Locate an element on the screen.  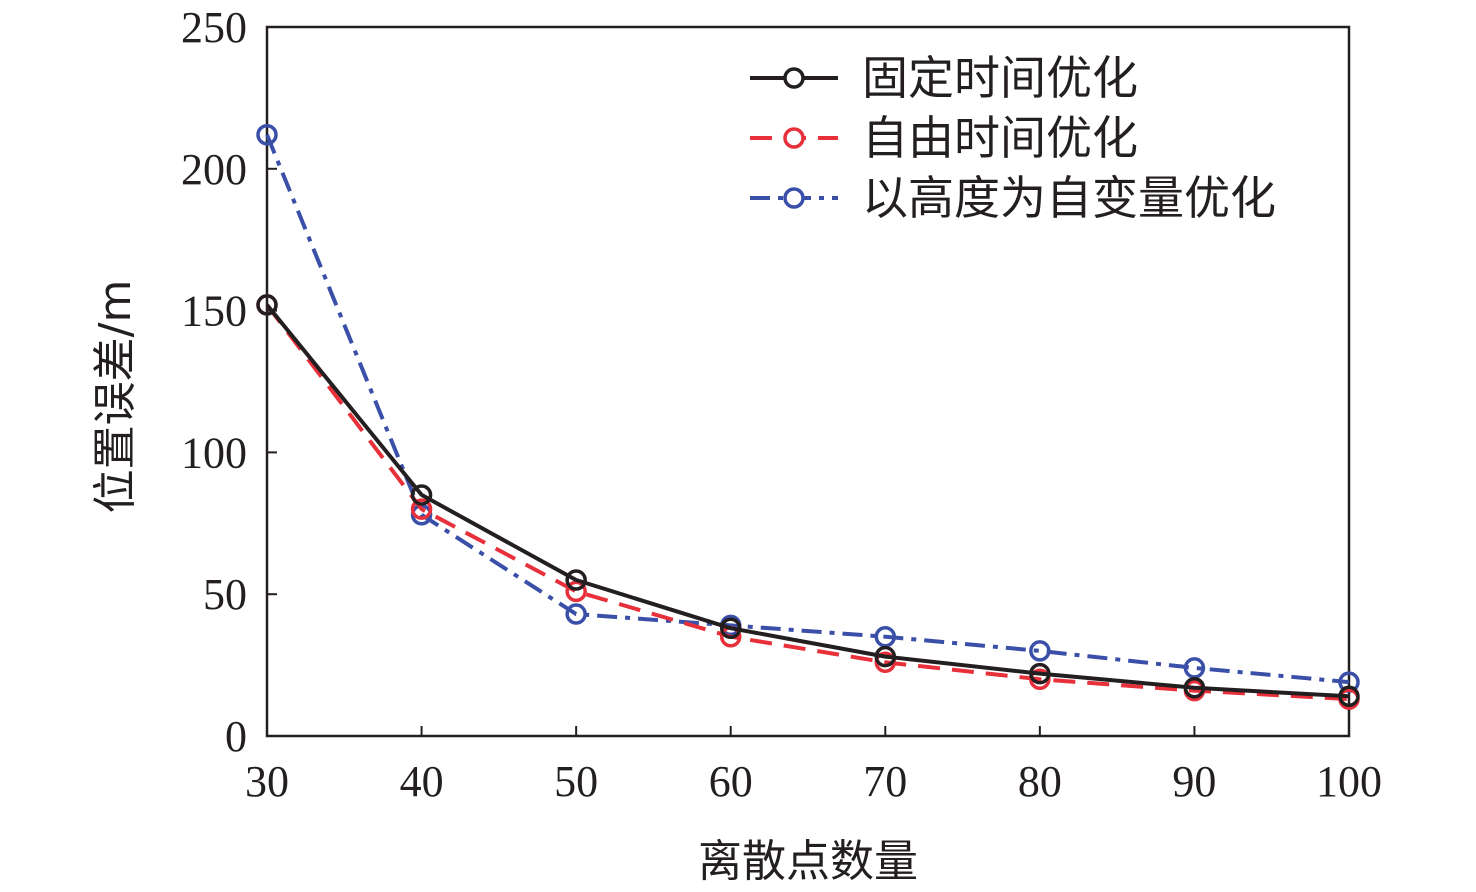
y-tick-label: 50 is located at coordinates (225, 594).